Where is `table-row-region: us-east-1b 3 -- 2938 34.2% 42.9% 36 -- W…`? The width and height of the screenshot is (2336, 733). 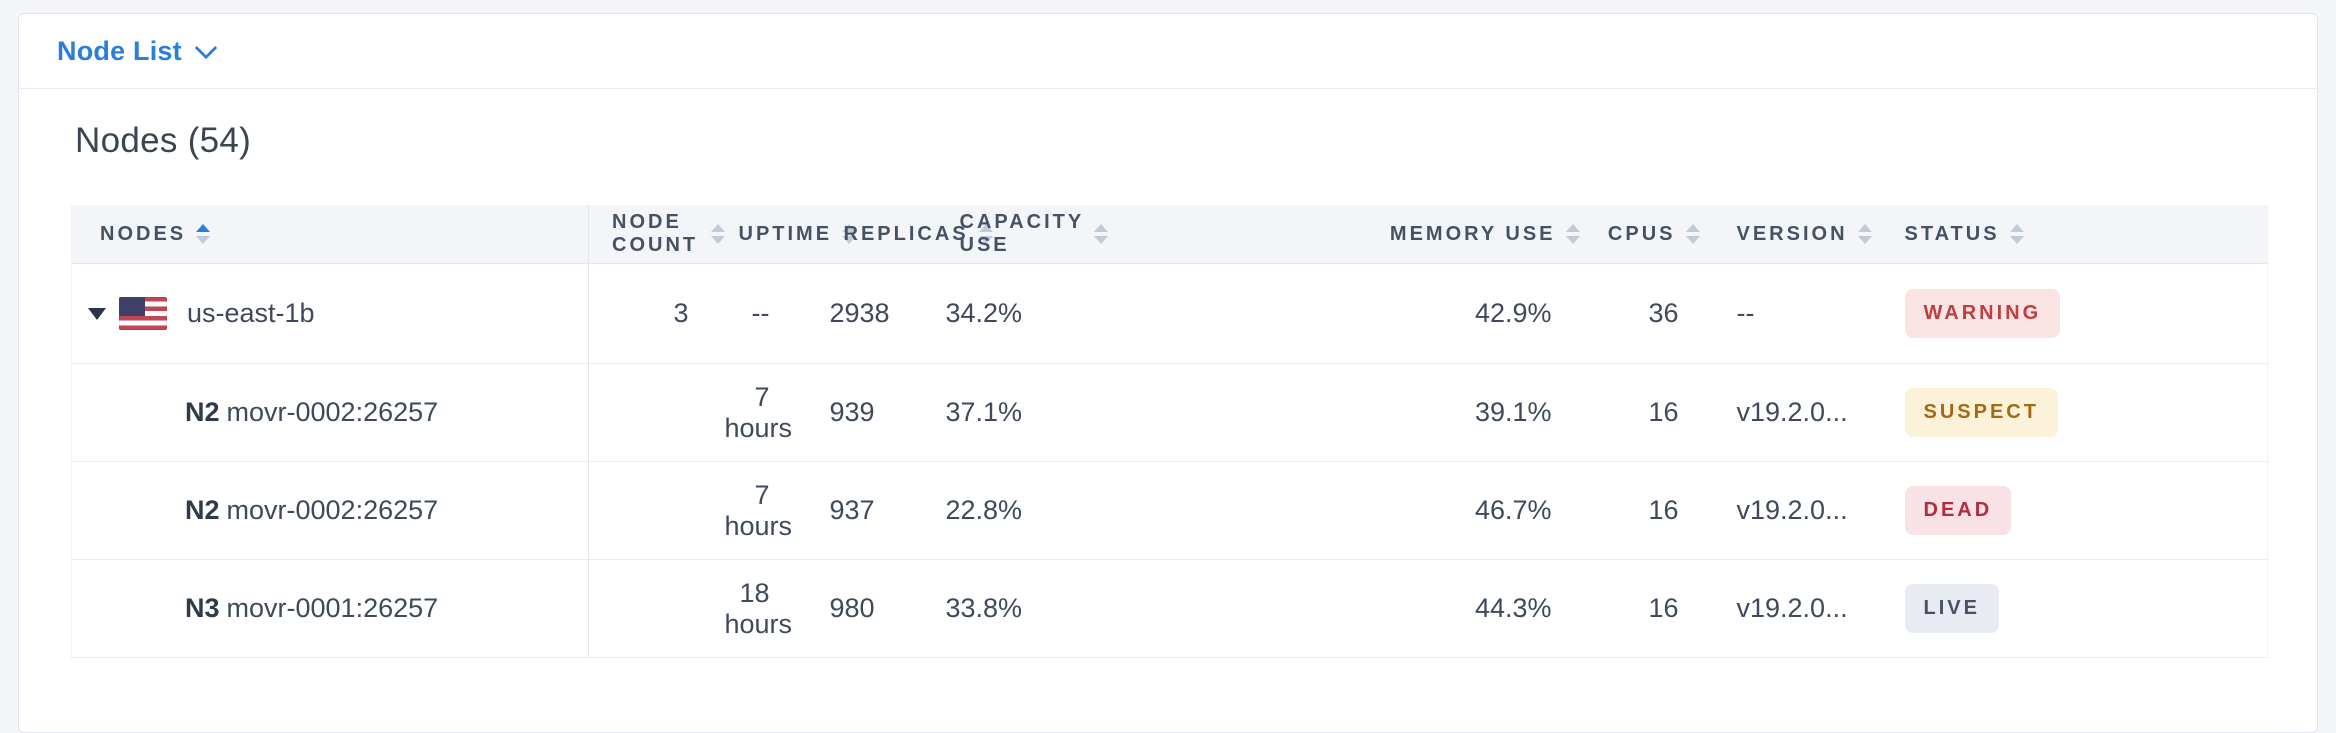 table-row-region: us-east-1b 3 -- 2938 34.2% 42.9% 36 -- W… is located at coordinates (1169, 313).